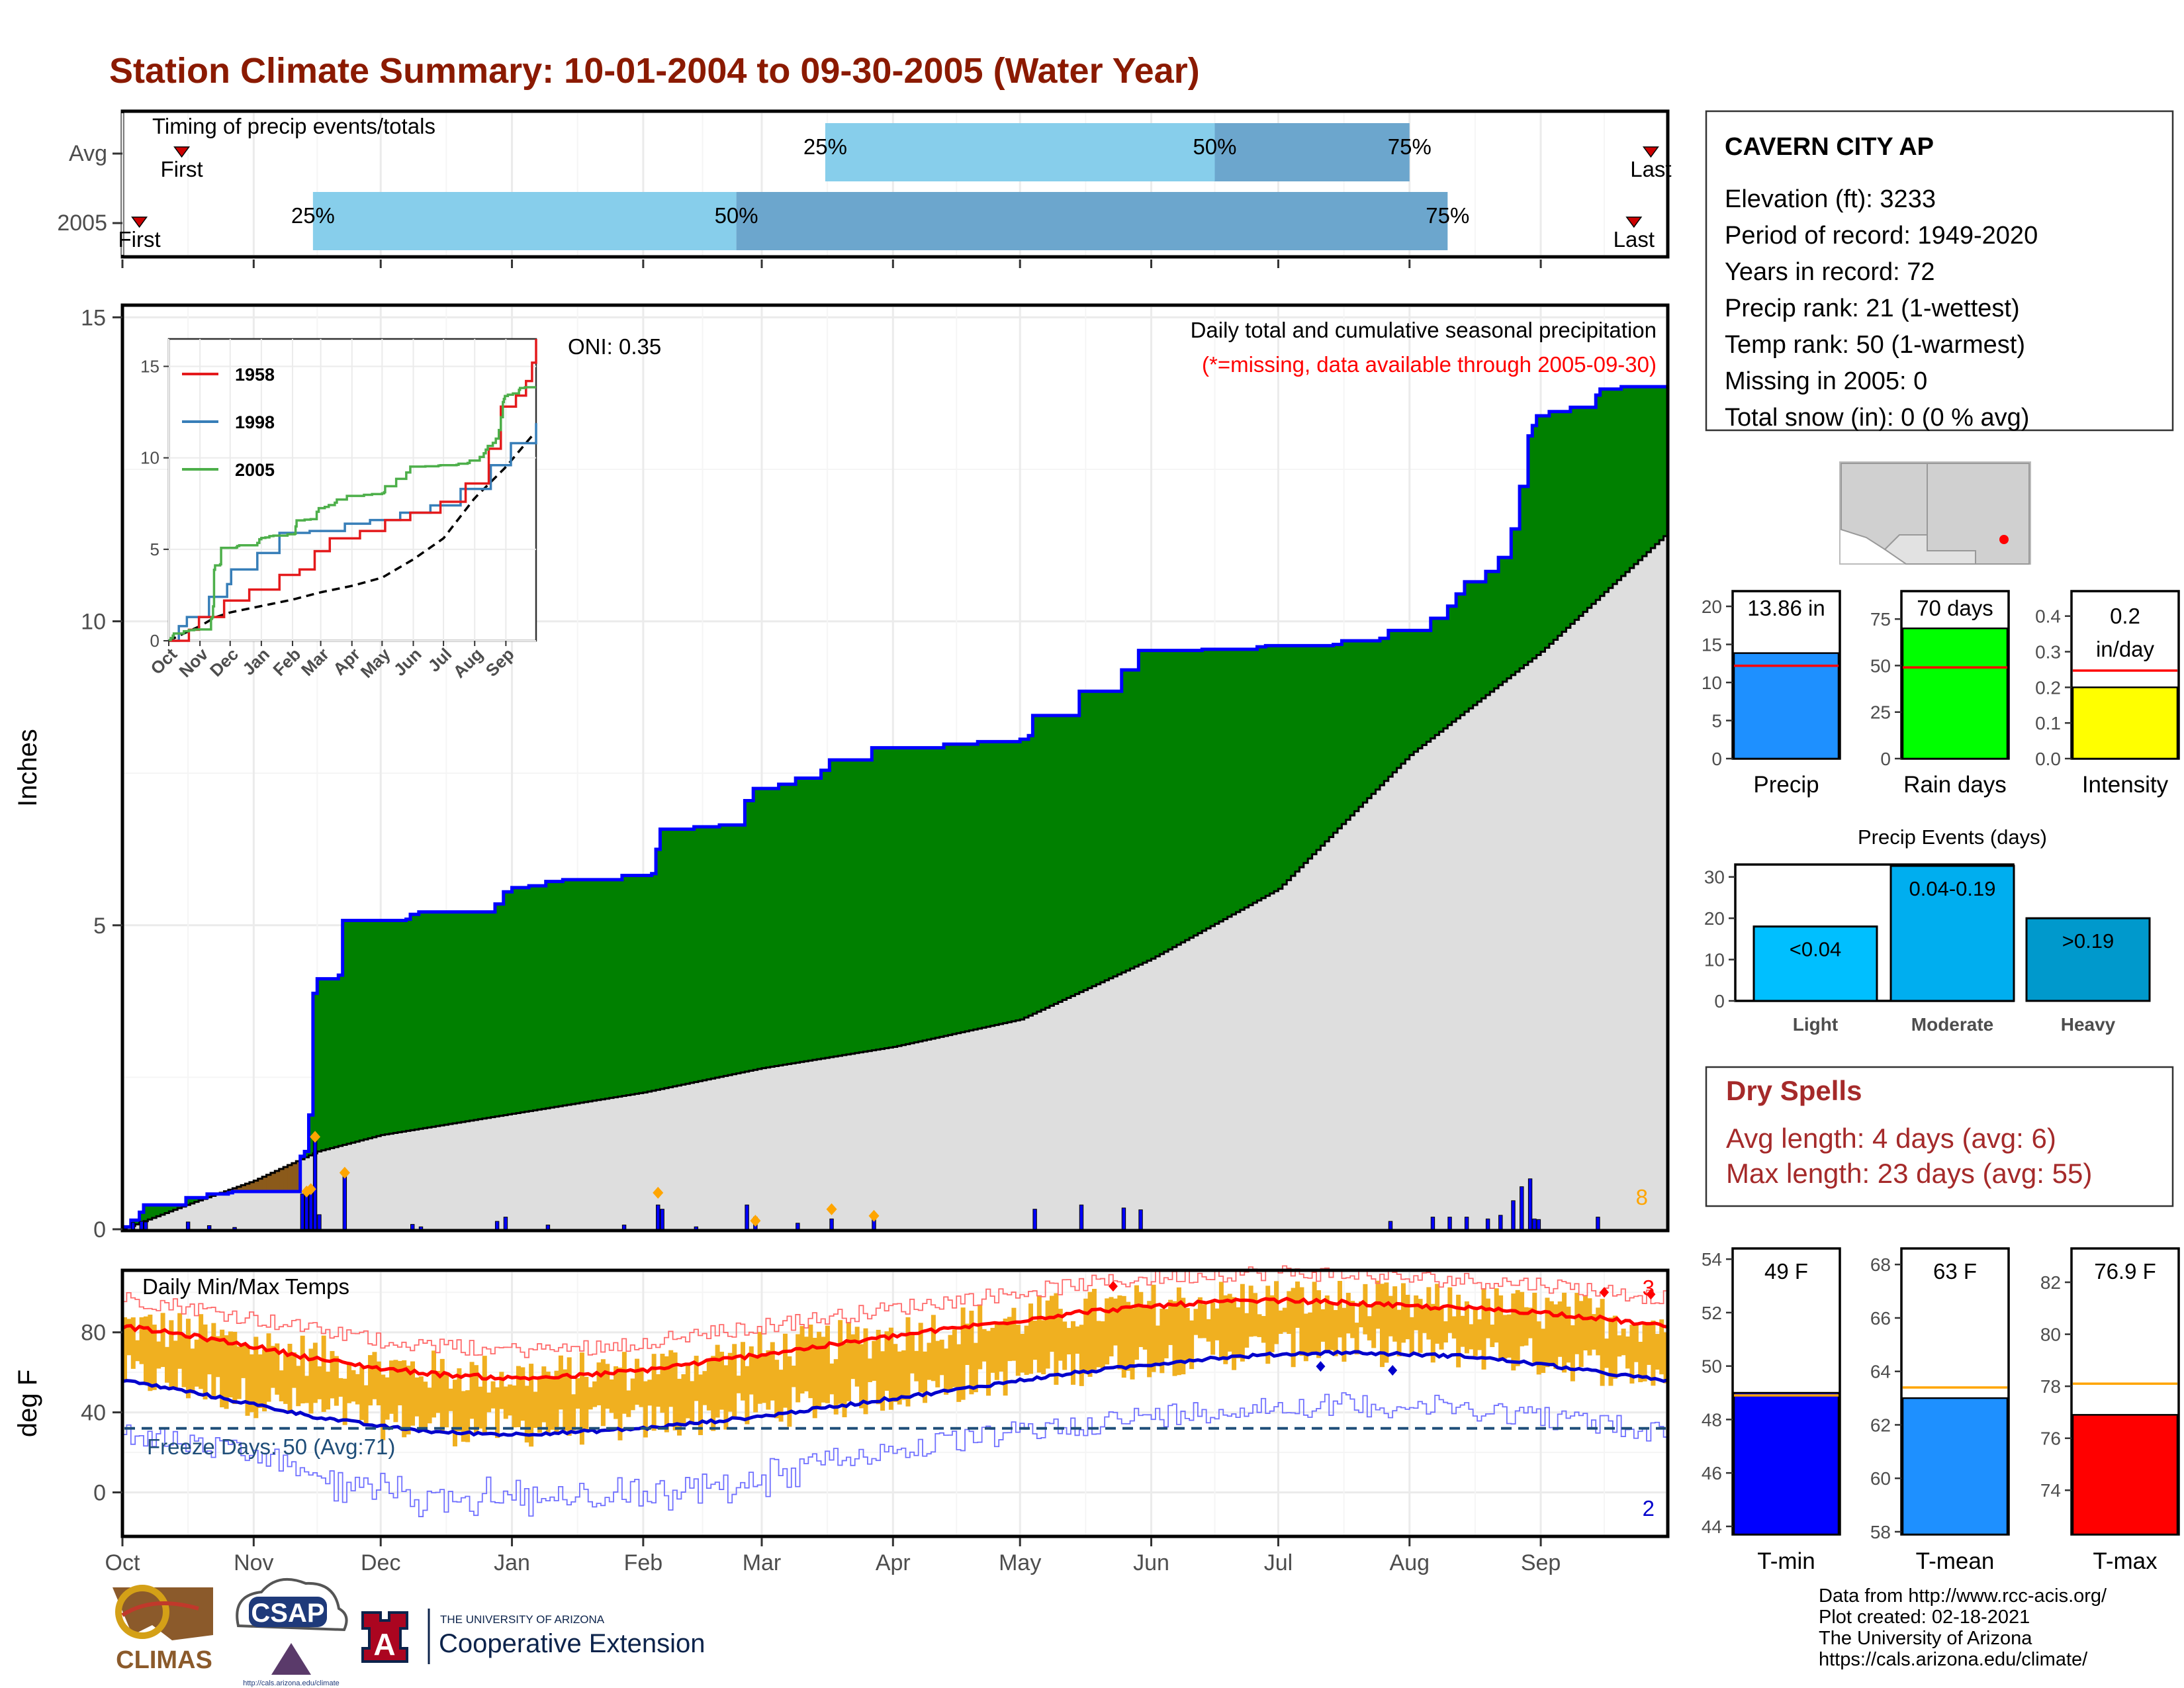  I want to click on ua-small-text: THE UNIVERSITY OF ARIZONA, so click(522, 1619).